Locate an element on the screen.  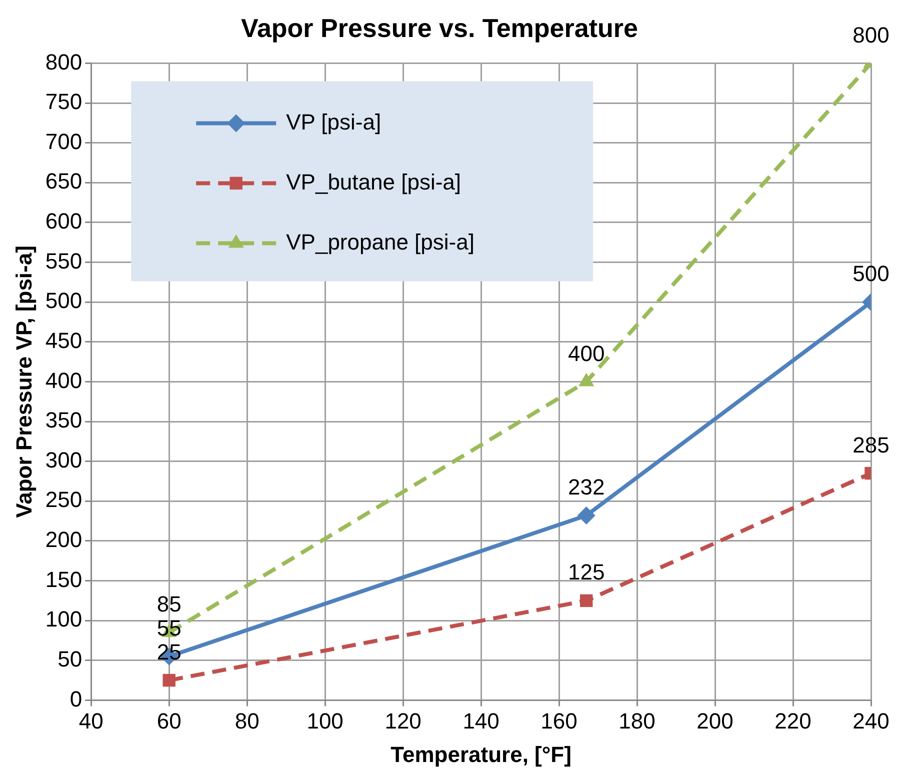
data-label: 85 is located at coordinates (169, 604).